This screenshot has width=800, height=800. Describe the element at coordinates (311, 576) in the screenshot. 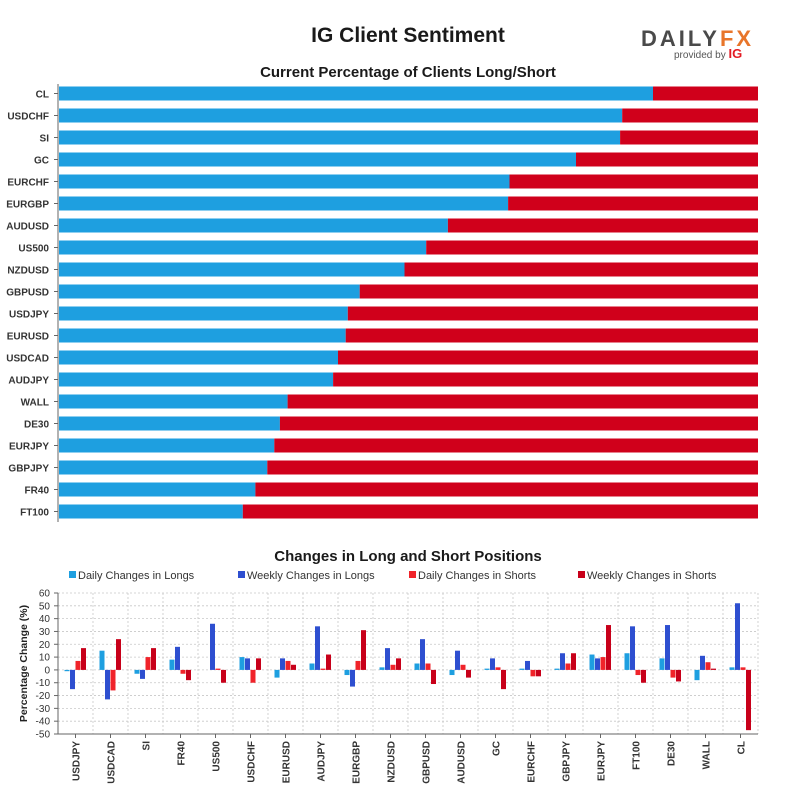

I see `legend-label: Weekly Changes in Longs` at that location.